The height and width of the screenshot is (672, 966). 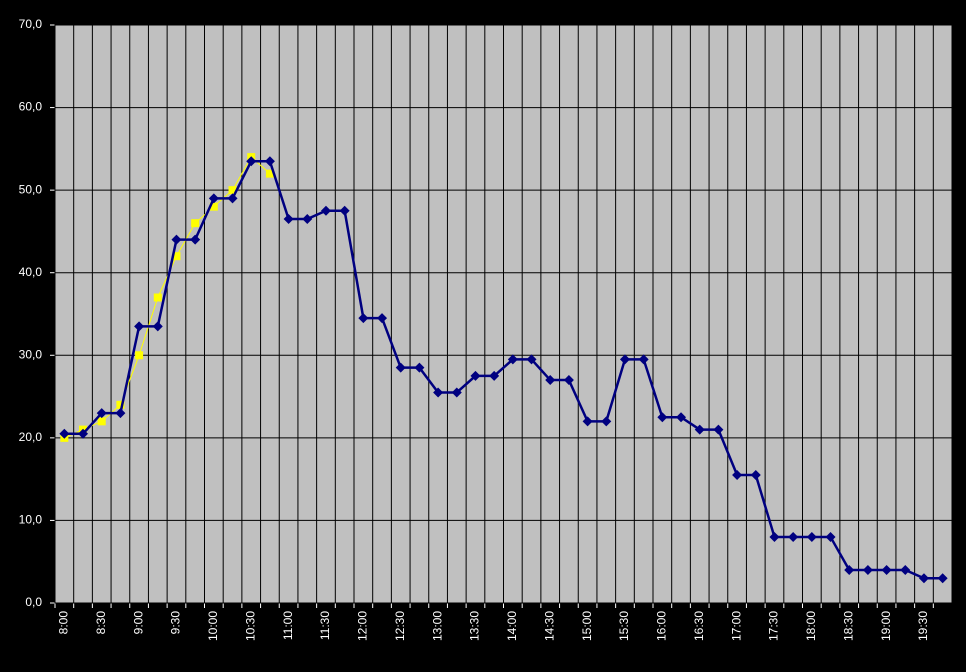 What do you see at coordinates (31, 520) in the screenshot?
I see `y-tick-label: 10,0` at bounding box center [31, 520].